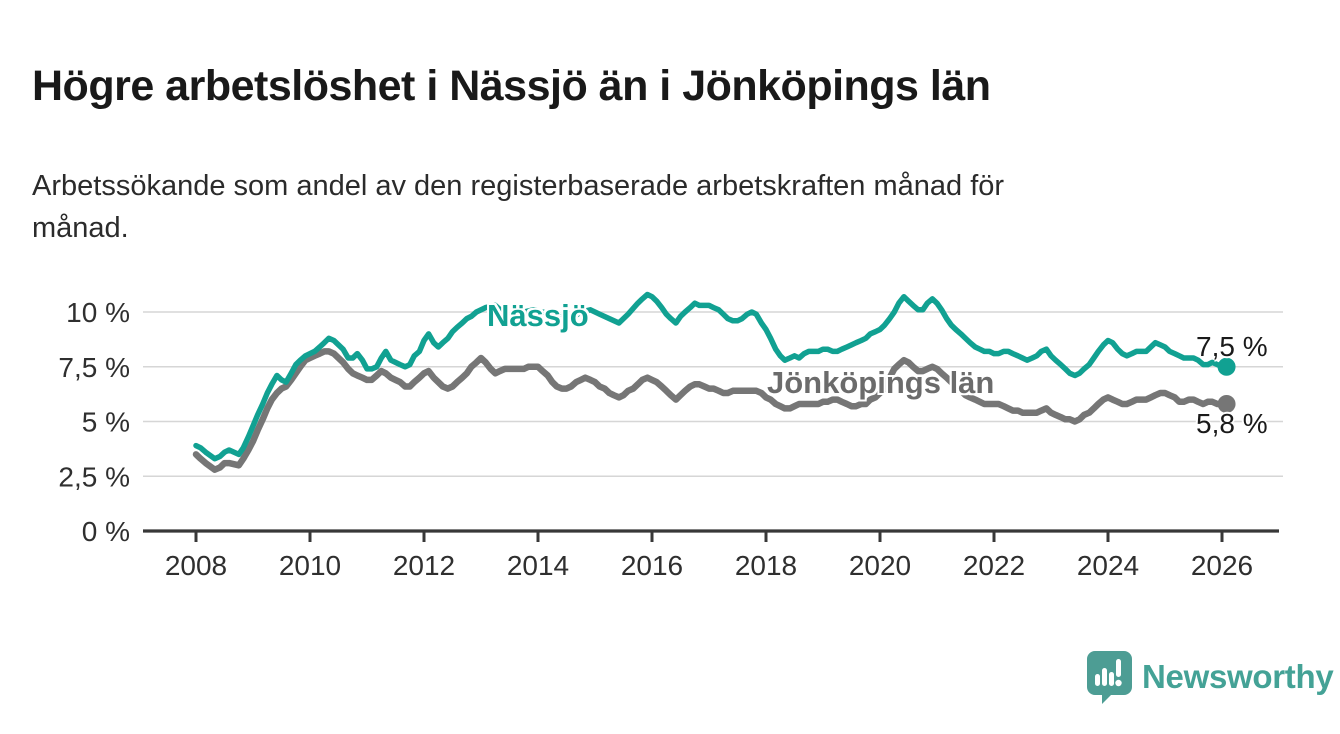  What do you see at coordinates (1222, 565) in the screenshot?
I see `x-tick-label: 2026` at bounding box center [1222, 565].